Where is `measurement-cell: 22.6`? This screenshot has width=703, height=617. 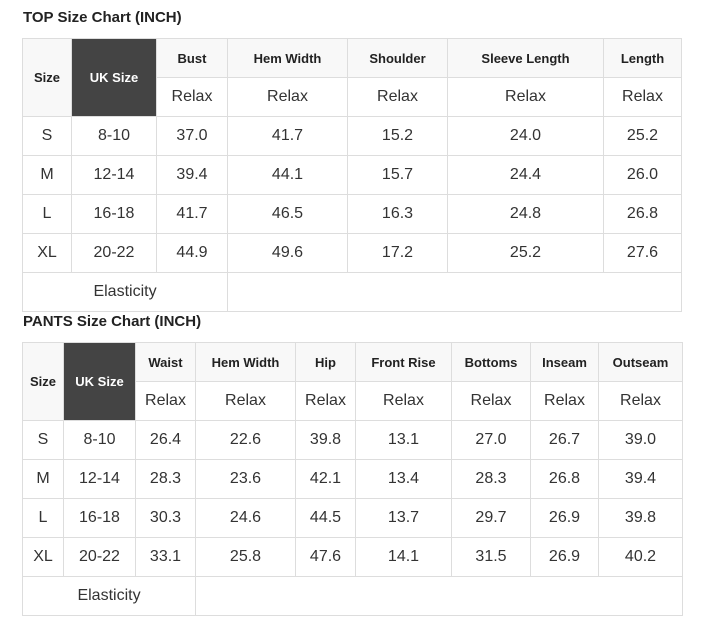 measurement-cell: 22.6 is located at coordinates (245, 440).